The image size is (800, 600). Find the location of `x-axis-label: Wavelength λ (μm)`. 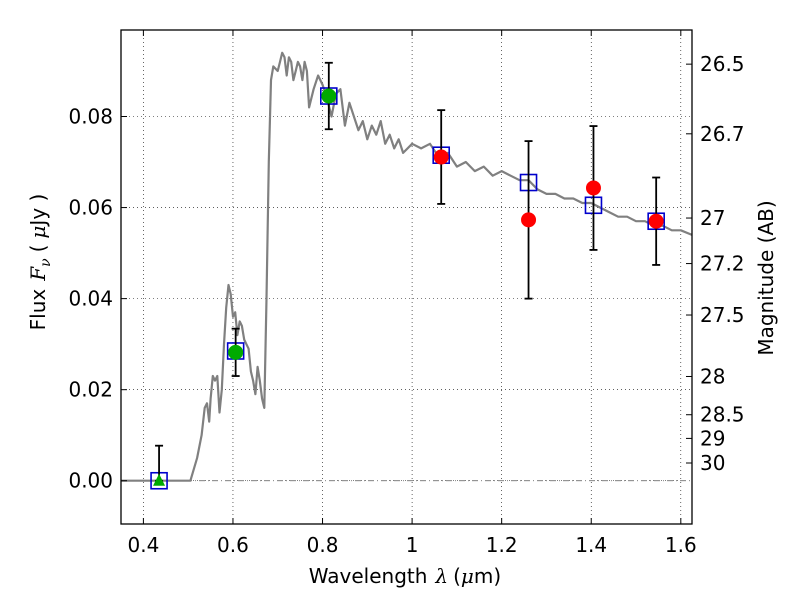

x-axis-label: Wavelength λ (μm) is located at coordinates (405, 576).